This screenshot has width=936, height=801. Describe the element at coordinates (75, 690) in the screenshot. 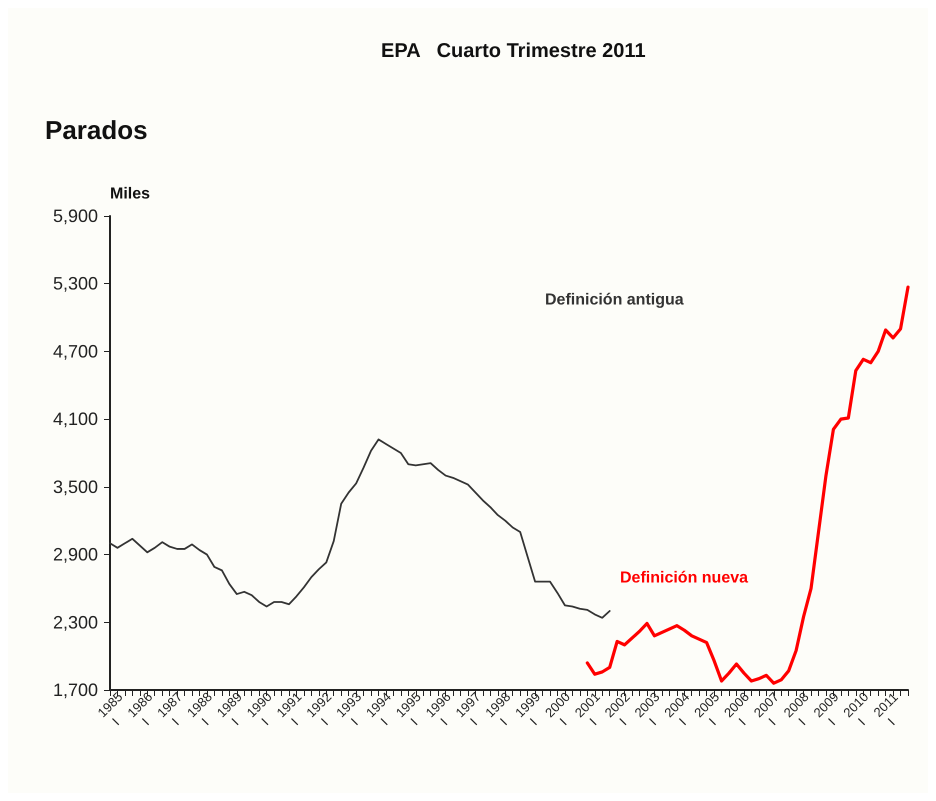

I see `y-tick-label: 1,700` at that location.